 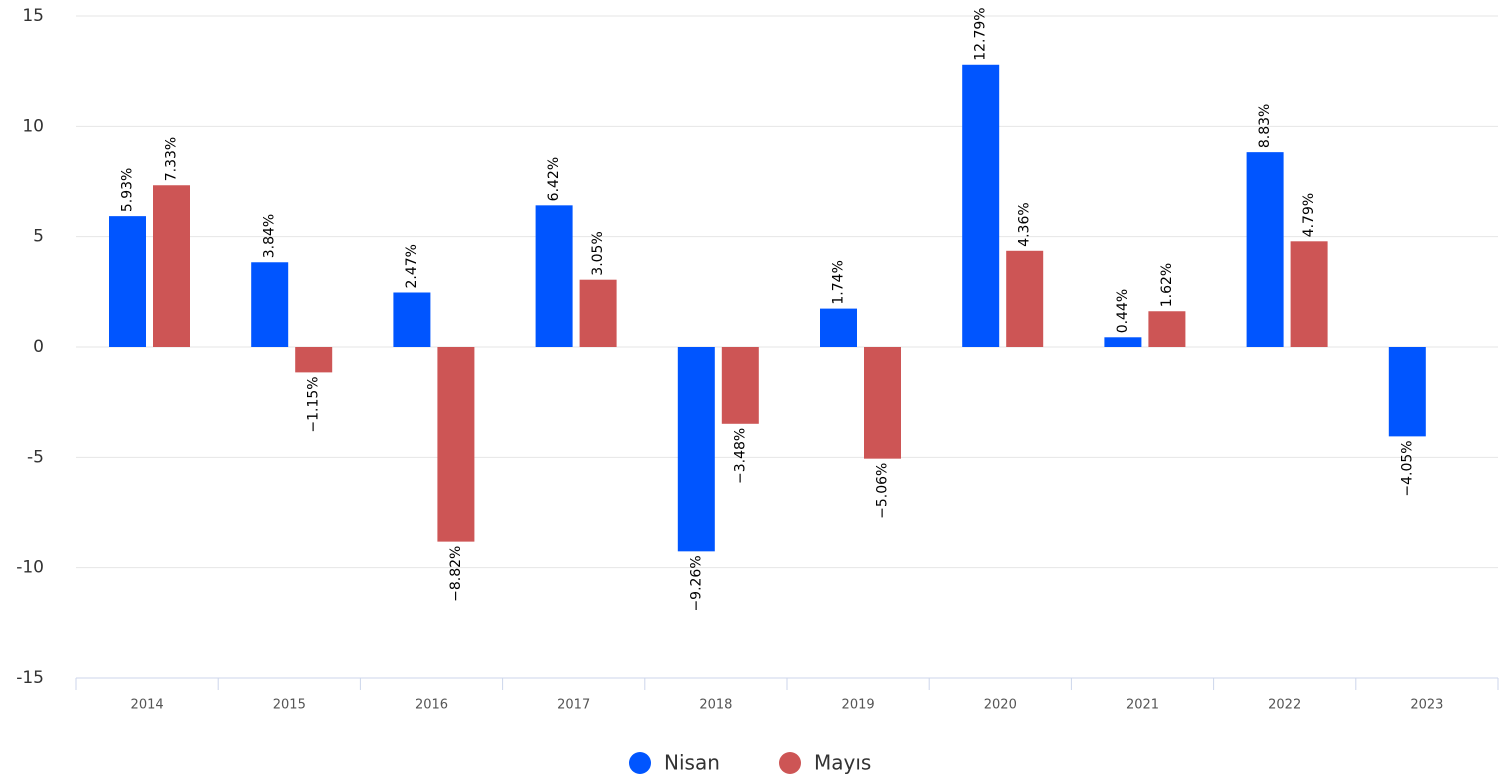 I want to click on x-tick-label: 2015, so click(x=289, y=705).